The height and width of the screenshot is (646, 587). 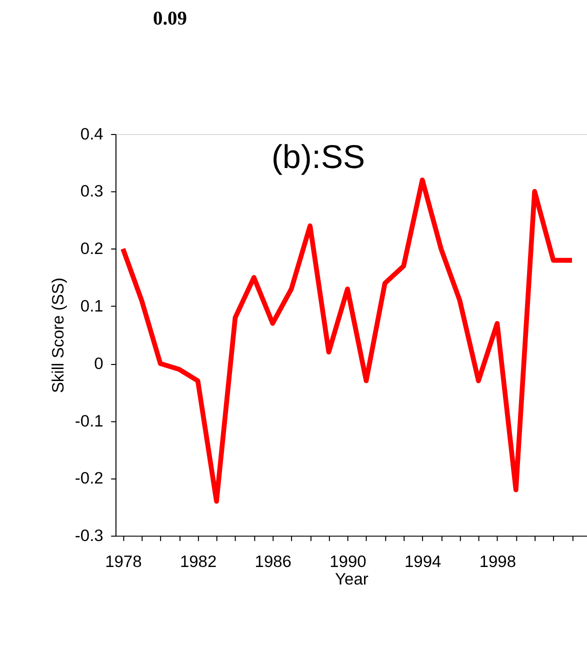 I want to click on y-tick-label: 0.4, so click(x=92, y=134).